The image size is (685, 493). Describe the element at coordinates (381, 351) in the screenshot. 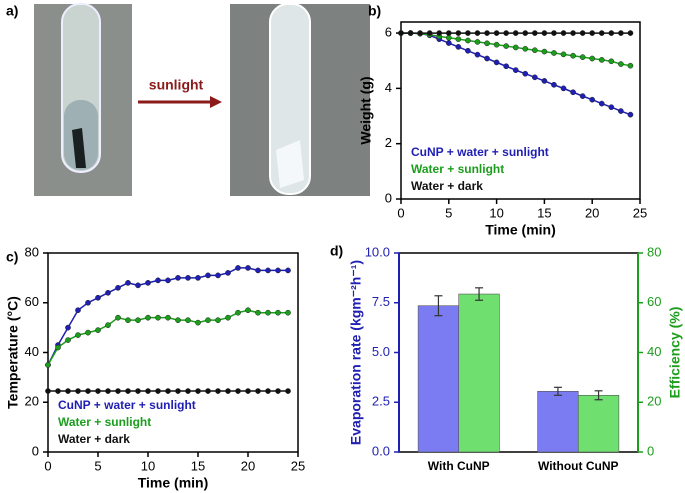

I see `y-tick-label: 5.0` at that location.